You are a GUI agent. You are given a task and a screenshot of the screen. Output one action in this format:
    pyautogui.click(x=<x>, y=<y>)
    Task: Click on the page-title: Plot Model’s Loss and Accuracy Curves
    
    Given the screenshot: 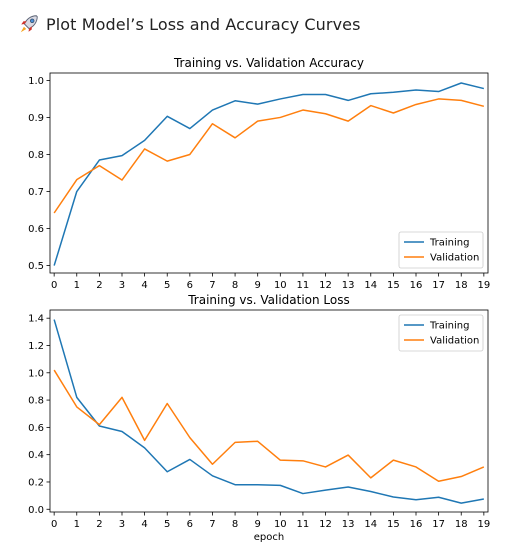 What is the action you would take?
    pyautogui.click(x=203, y=24)
    